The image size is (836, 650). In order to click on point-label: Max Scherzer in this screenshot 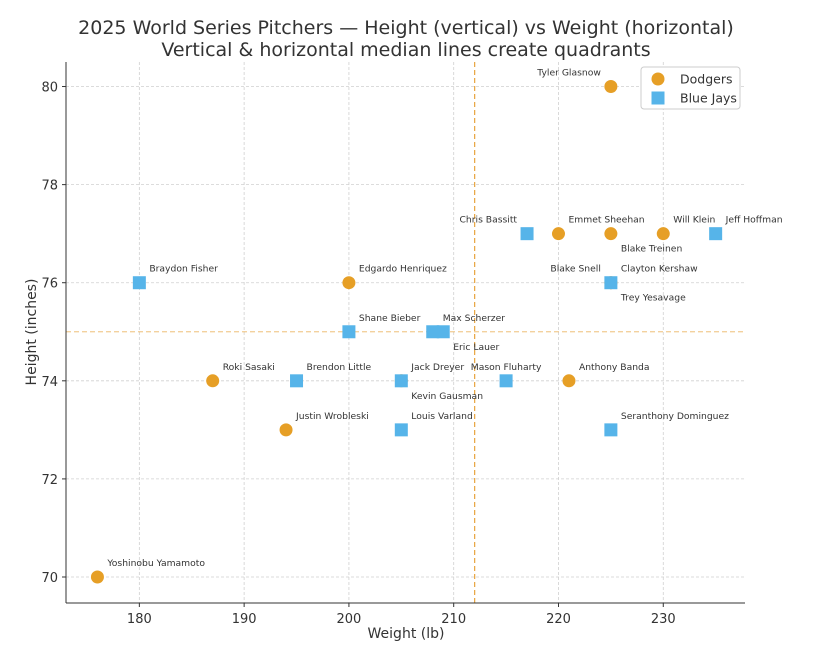, I will do `click(474, 318)`.